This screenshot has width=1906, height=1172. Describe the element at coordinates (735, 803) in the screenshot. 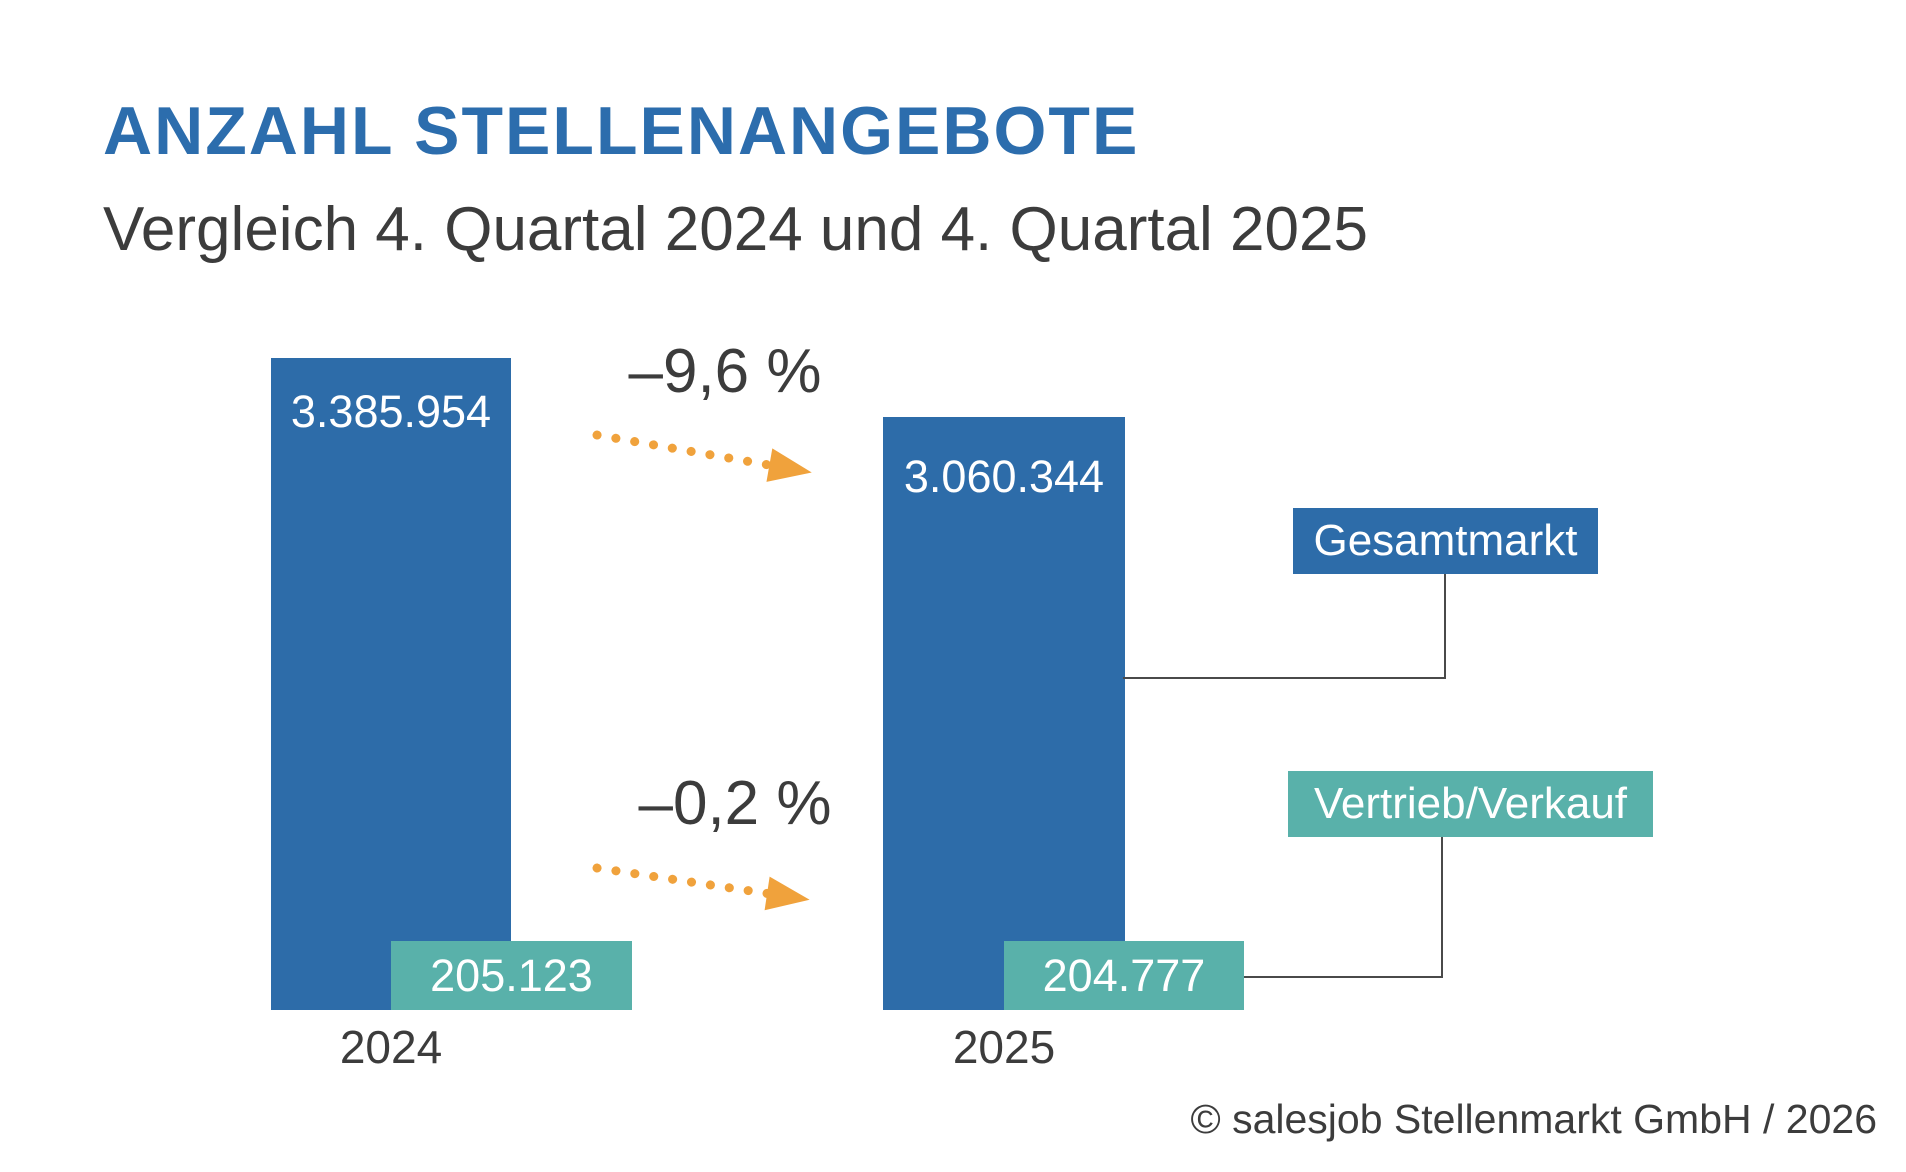

I see `annotation-vertrieb-change: –0,2 %` at that location.